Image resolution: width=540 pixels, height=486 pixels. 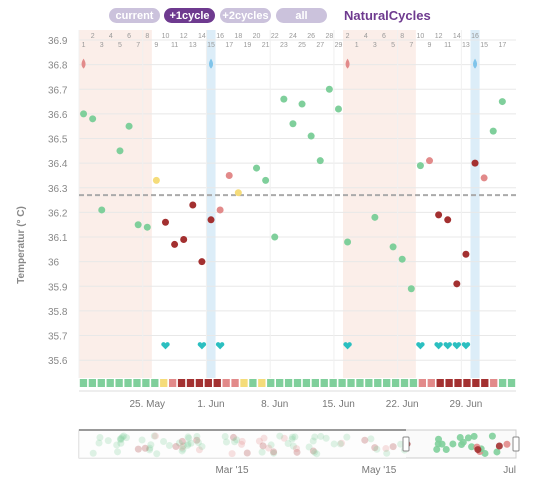 I want to click on y-tick-label: 36.8, so click(x=58, y=66).